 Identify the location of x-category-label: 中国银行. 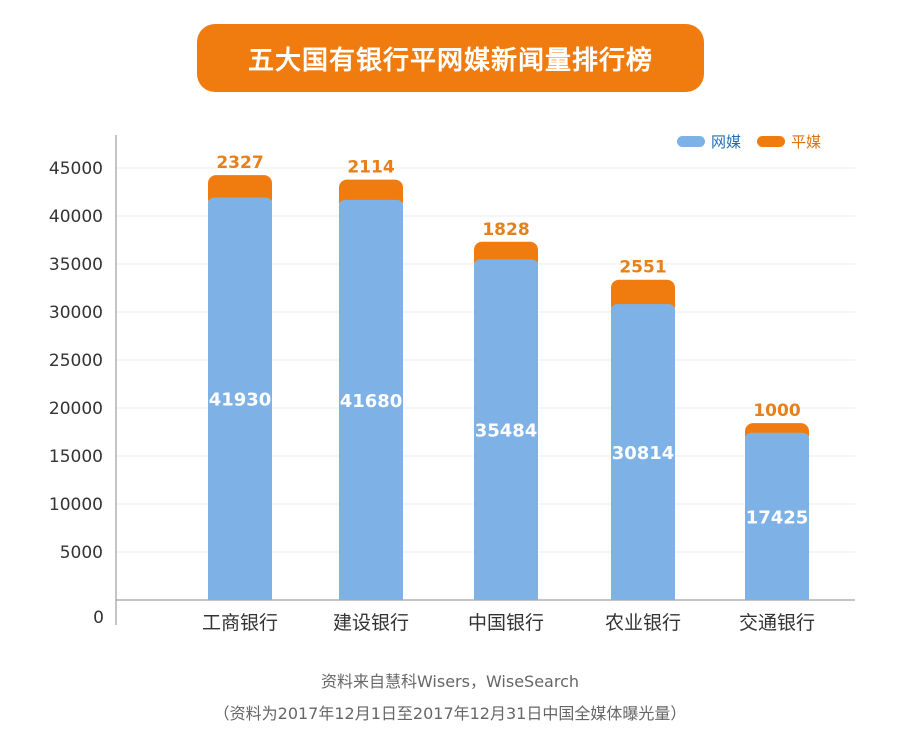
(506, 623).